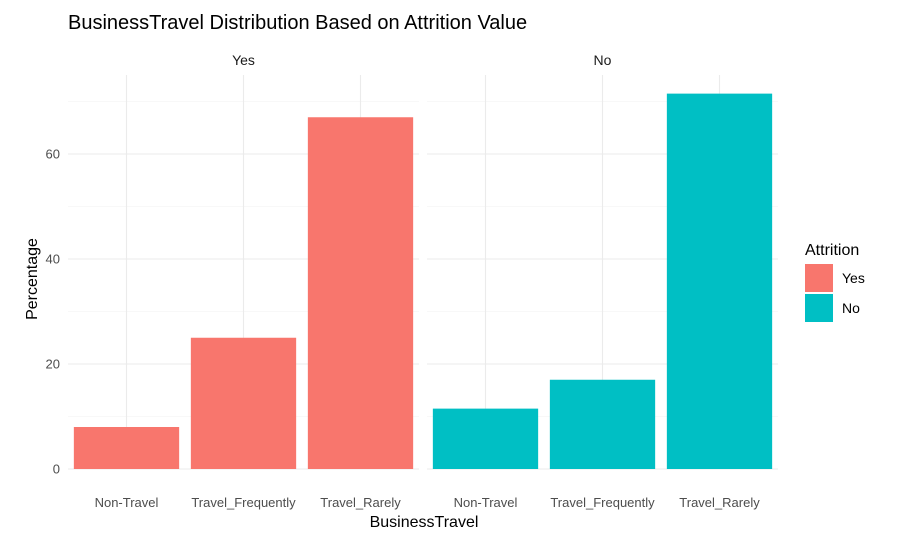 The height and width of the screenshot is (545, 921). I want to click on x-axis-title: BusinessTravel, so click(424, 522).